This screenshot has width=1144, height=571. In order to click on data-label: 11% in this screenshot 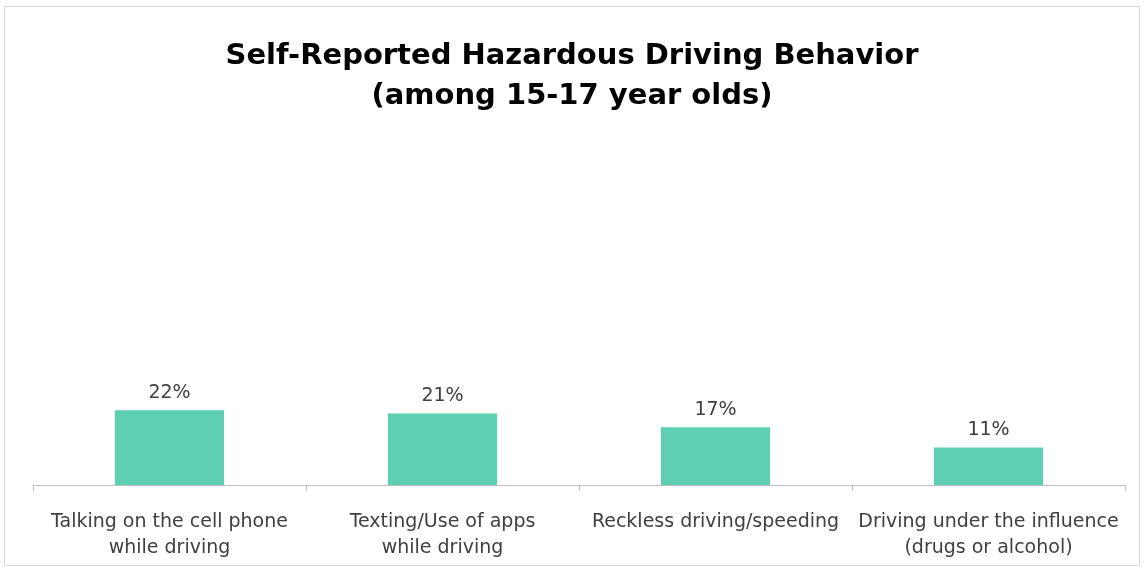, I will do `click(988, 428)`.